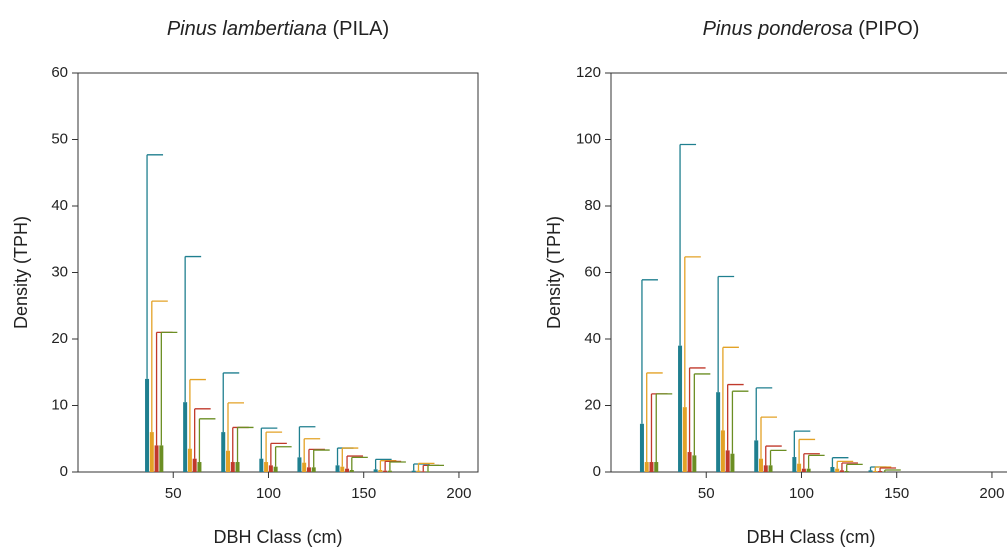 The width and height of the screenshot is (1007, 550). I want to click on y-tick-label: 50, so click(59, 138).